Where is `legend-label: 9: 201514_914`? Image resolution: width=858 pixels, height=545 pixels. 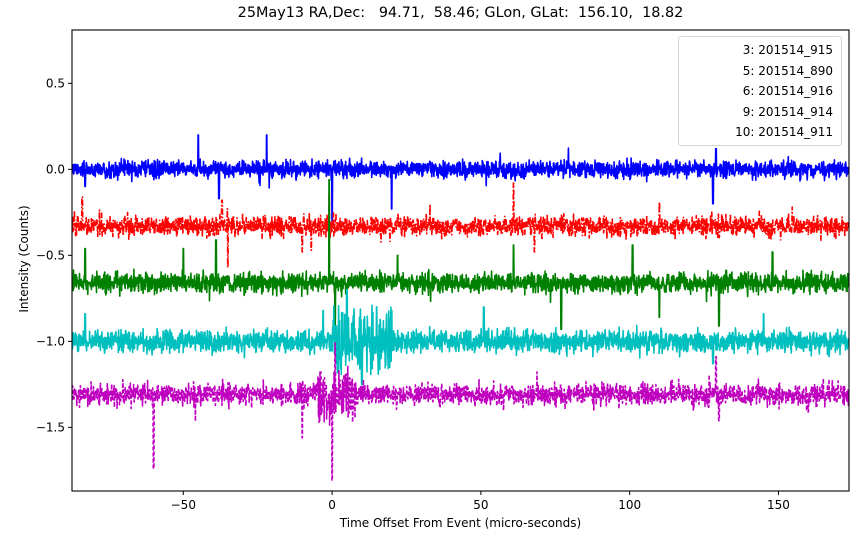
legend-label: 9: 201514_914 is located at coordinates (787, 111).